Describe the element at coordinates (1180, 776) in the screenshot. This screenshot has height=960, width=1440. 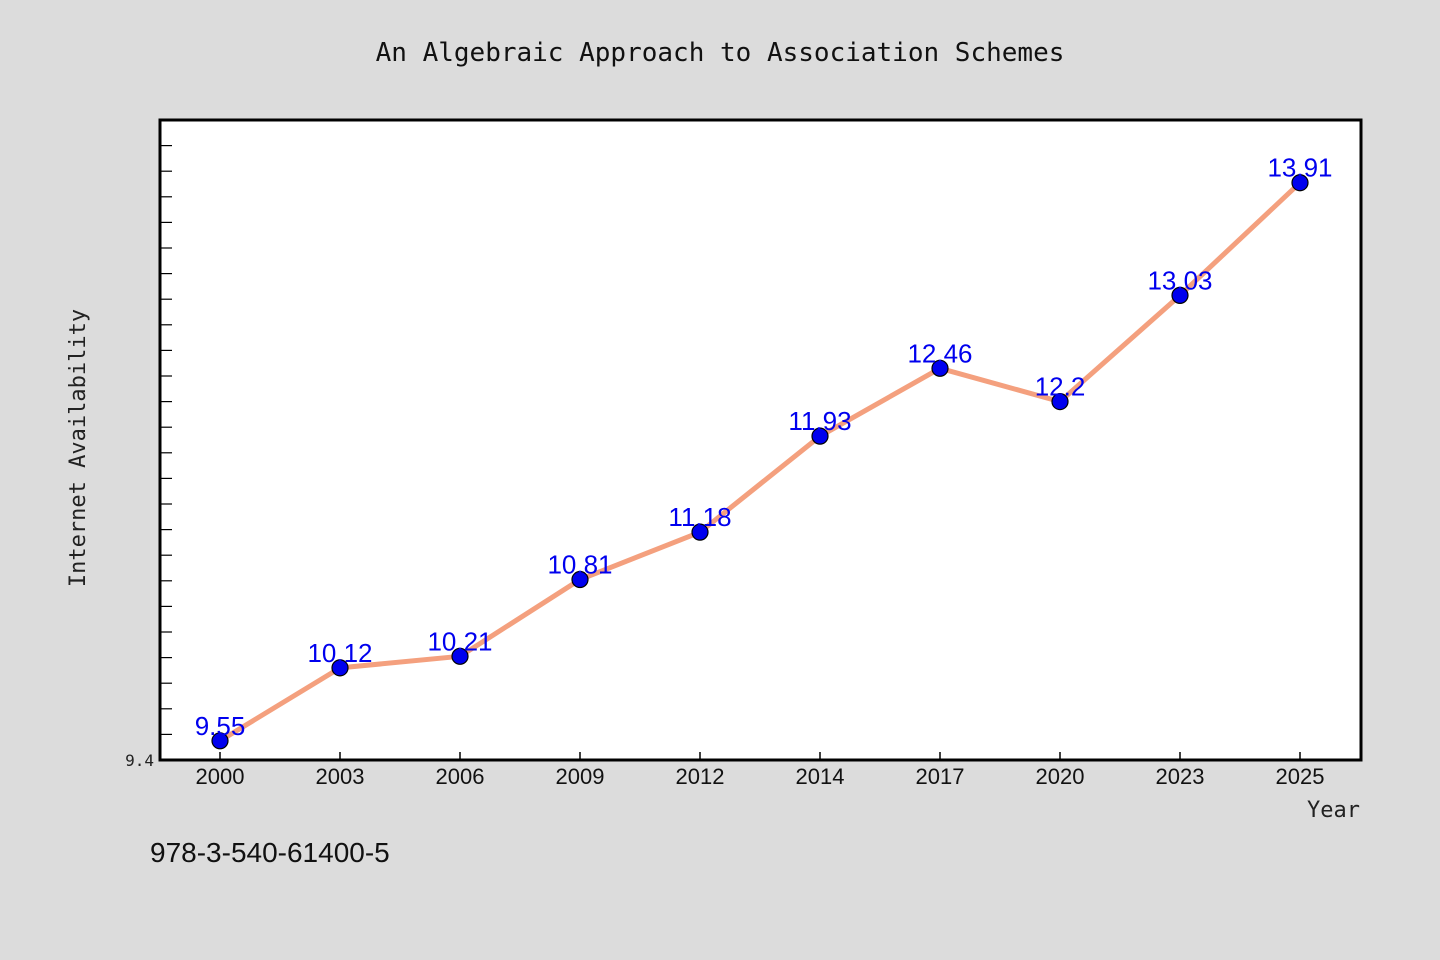
I see `x-tick-label: 2023` at that location.